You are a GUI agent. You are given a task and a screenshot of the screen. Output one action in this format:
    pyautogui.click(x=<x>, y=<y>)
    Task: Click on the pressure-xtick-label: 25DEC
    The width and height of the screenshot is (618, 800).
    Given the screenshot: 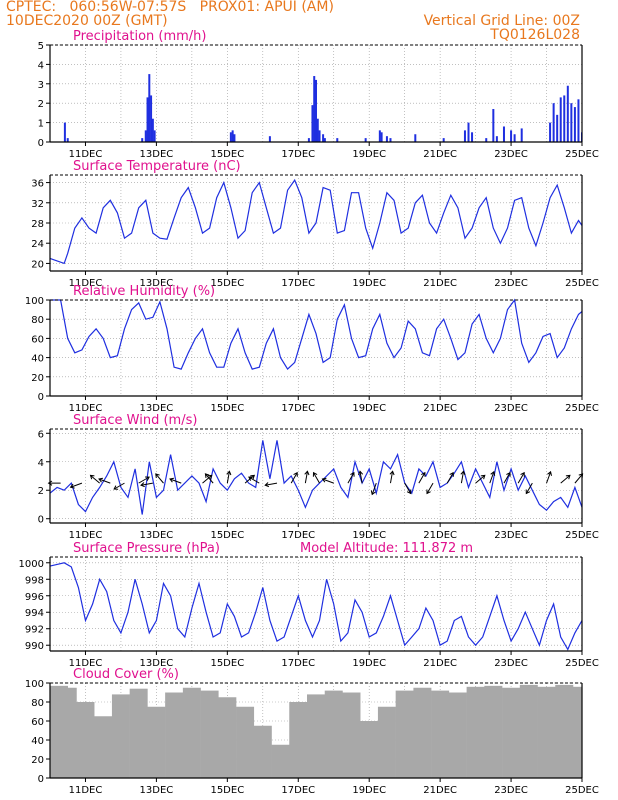 What is the action you would take?
    pyautogui.click(x=582, y=663)
    